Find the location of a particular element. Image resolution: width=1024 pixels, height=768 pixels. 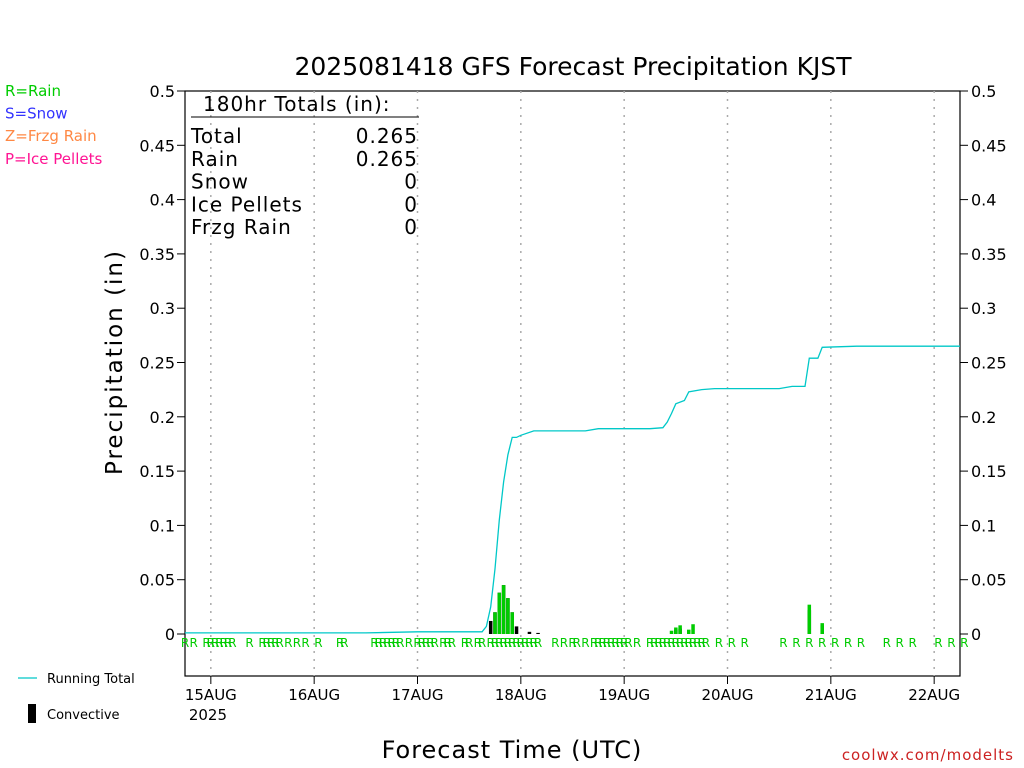

convective-legend-label: Convective is located at coordinates (83, 715).